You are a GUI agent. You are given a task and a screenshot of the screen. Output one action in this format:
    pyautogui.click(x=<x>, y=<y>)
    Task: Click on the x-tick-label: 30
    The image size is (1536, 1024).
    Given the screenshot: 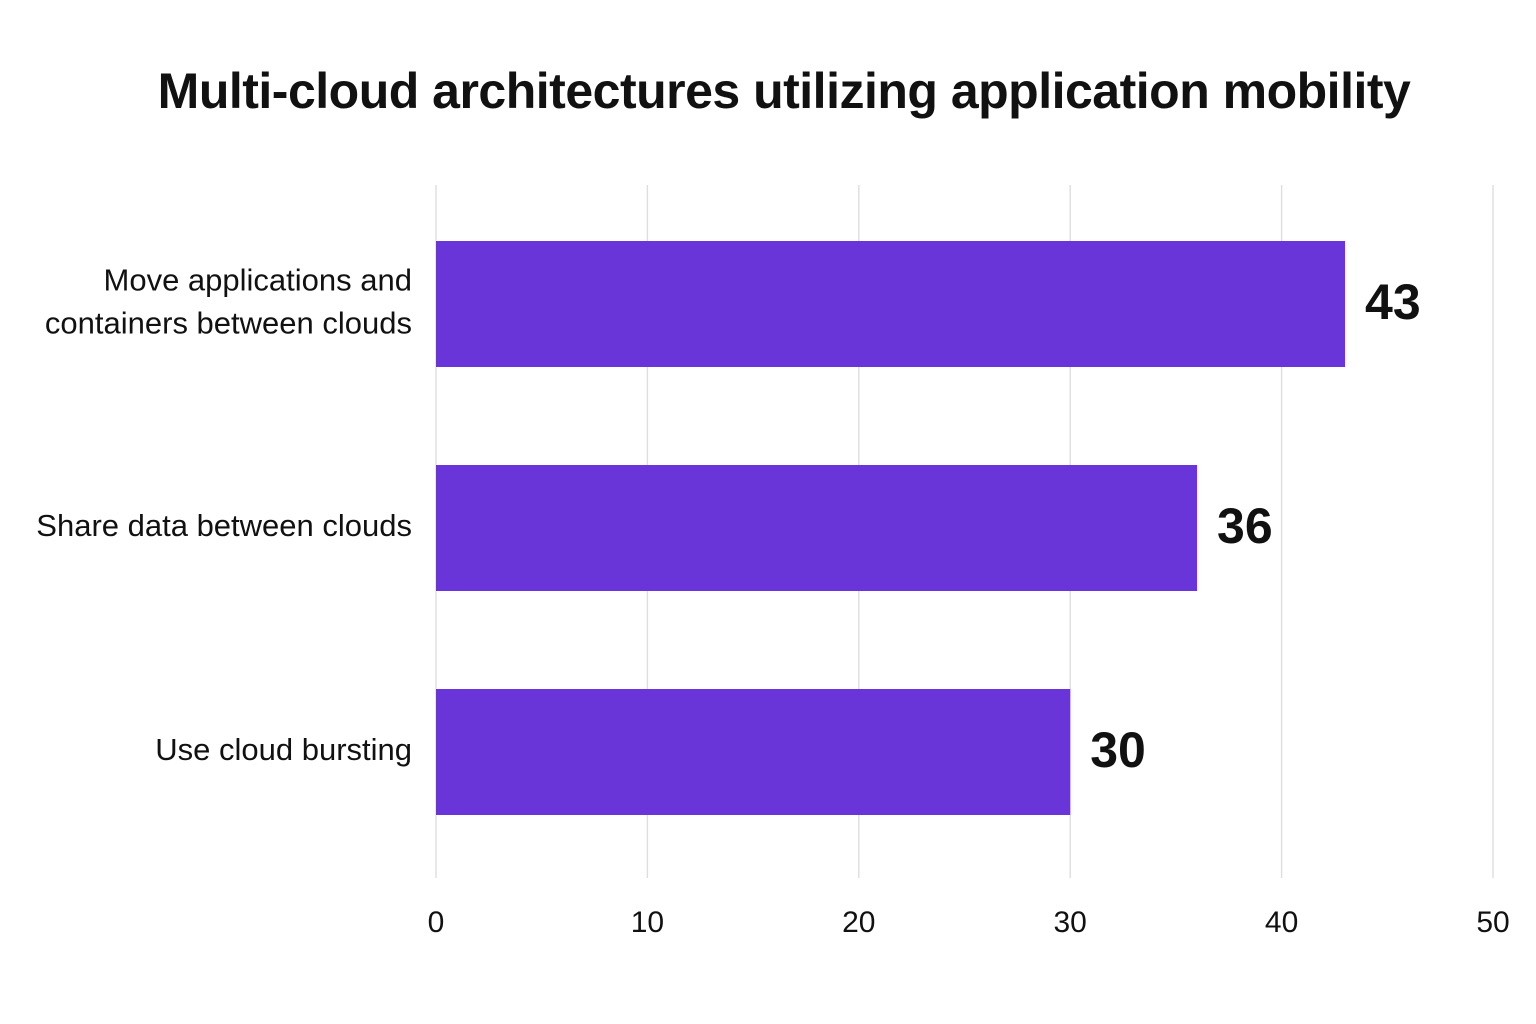 What is the action you would take?
    pyautogui.click(x=1070, y=922)
    